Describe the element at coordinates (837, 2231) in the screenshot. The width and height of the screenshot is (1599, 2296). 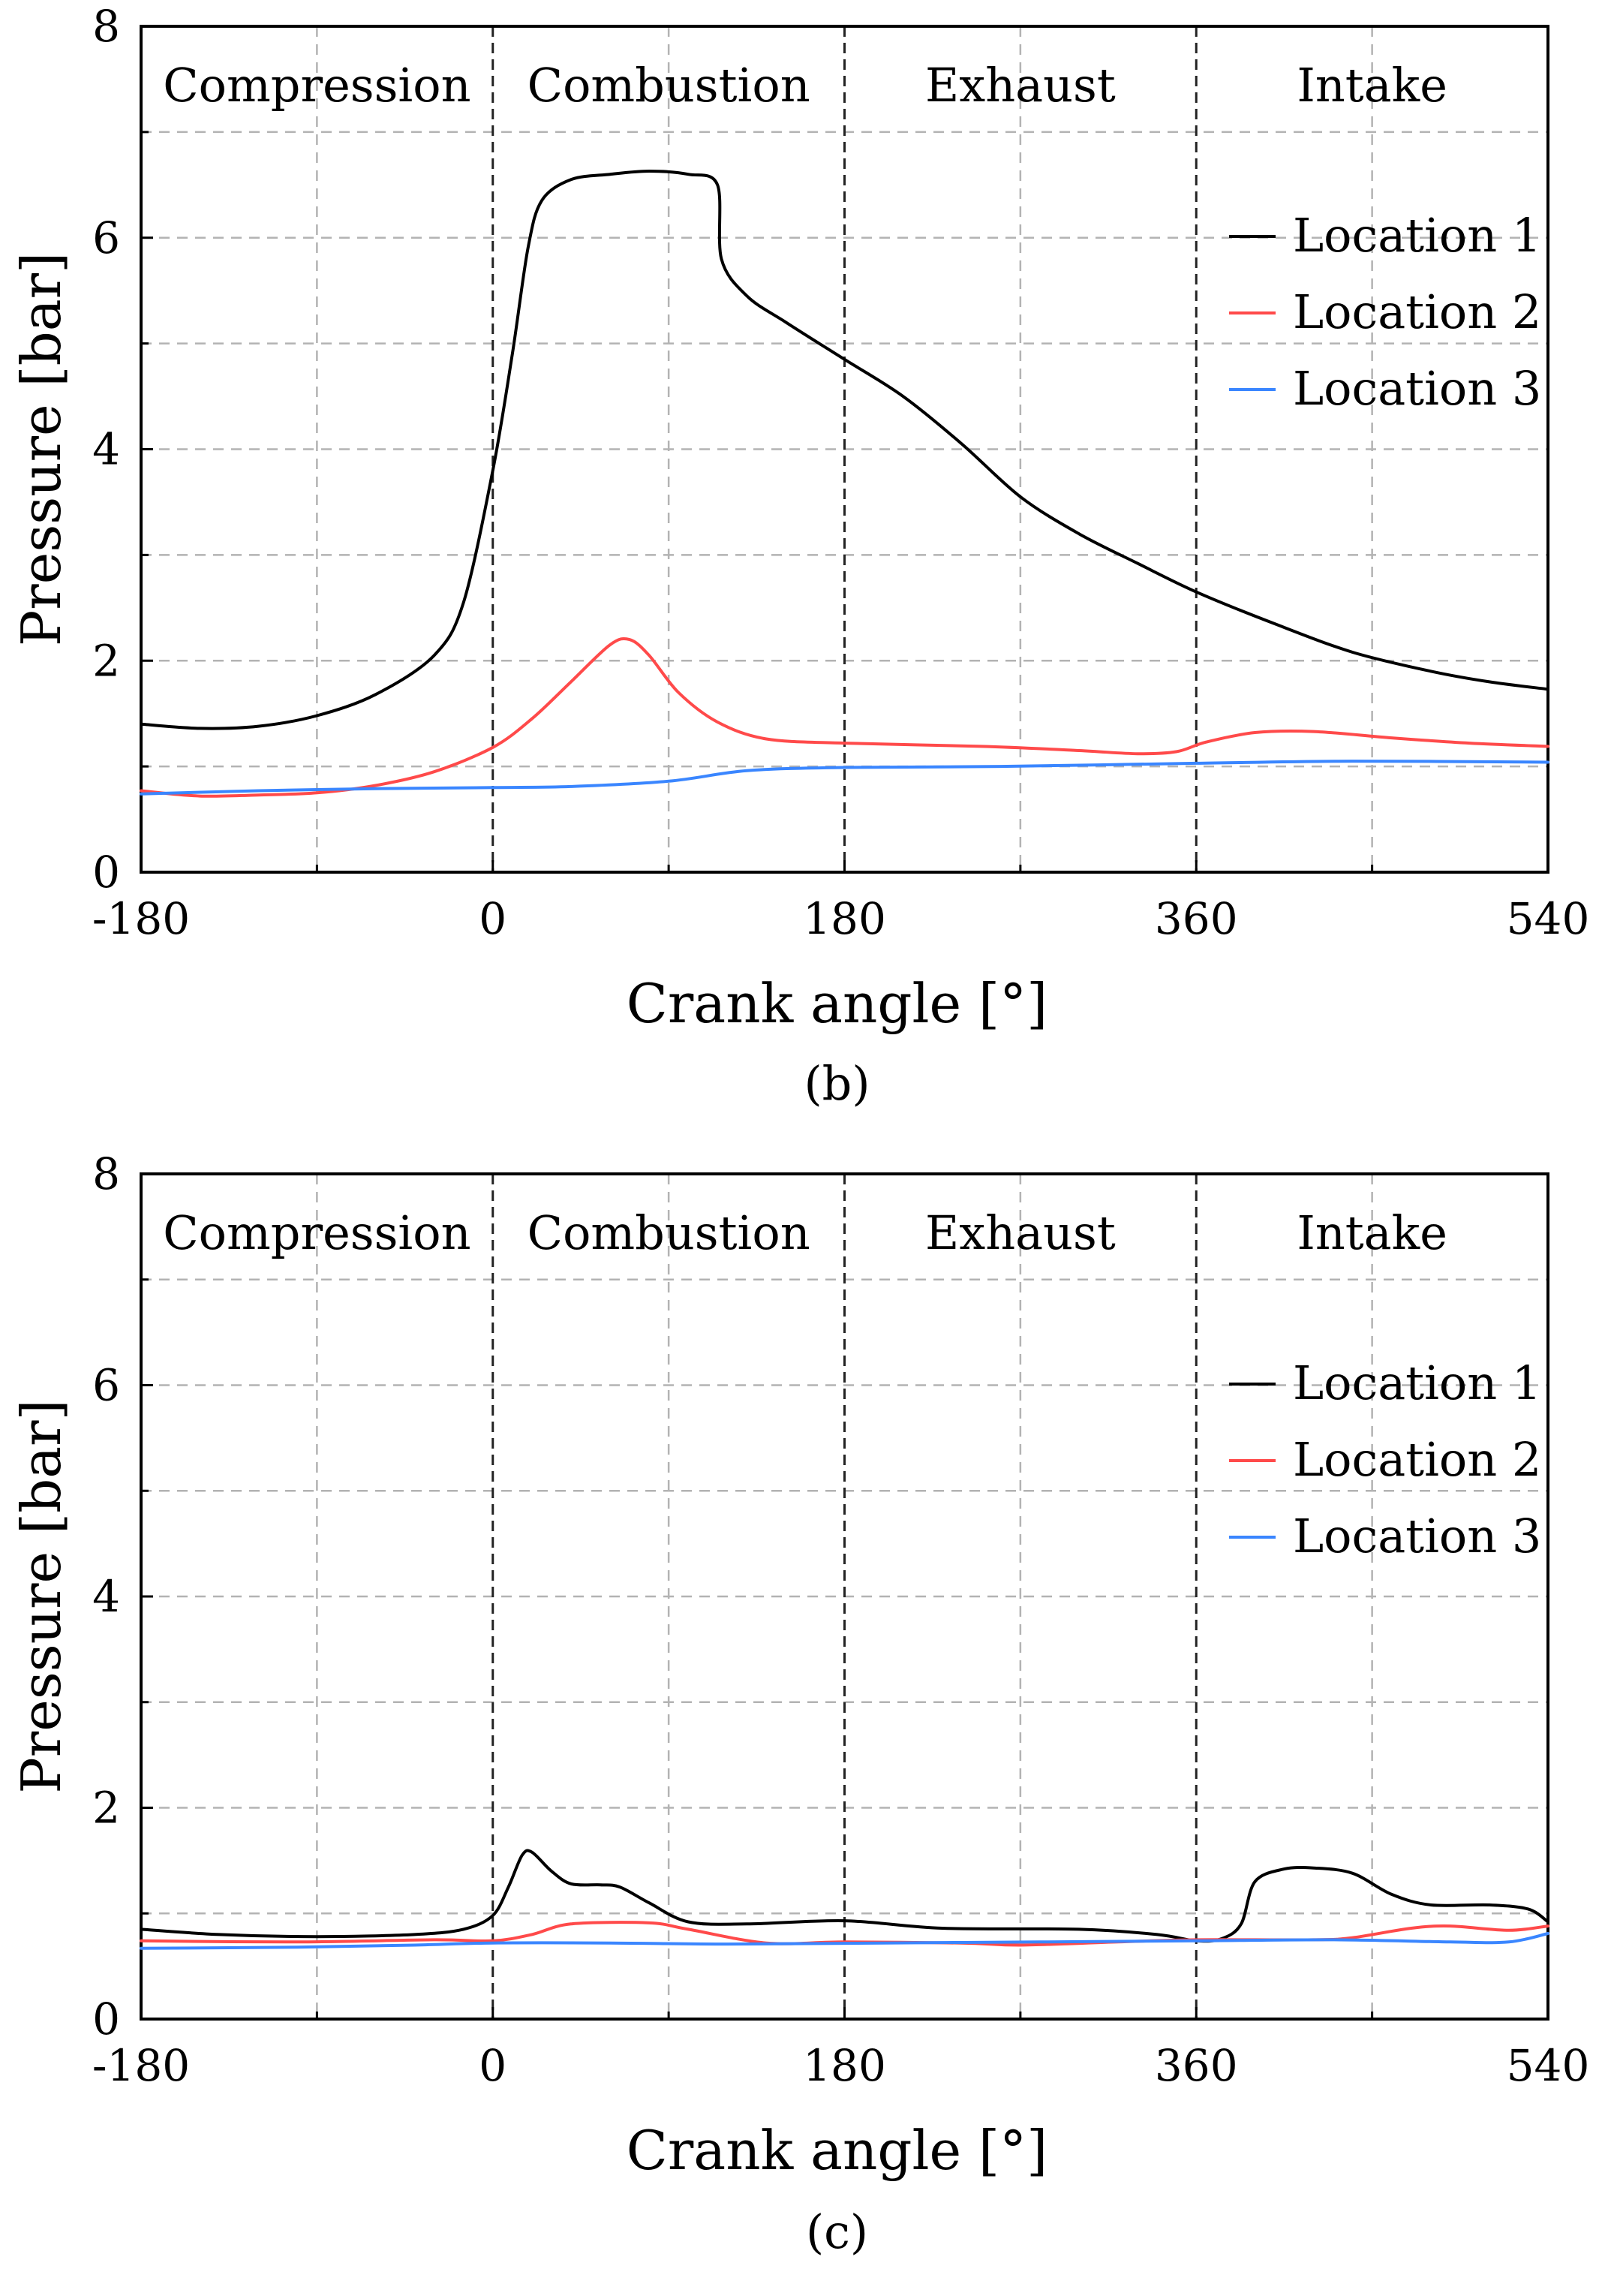
I see `panel-label: (c)` at that location.